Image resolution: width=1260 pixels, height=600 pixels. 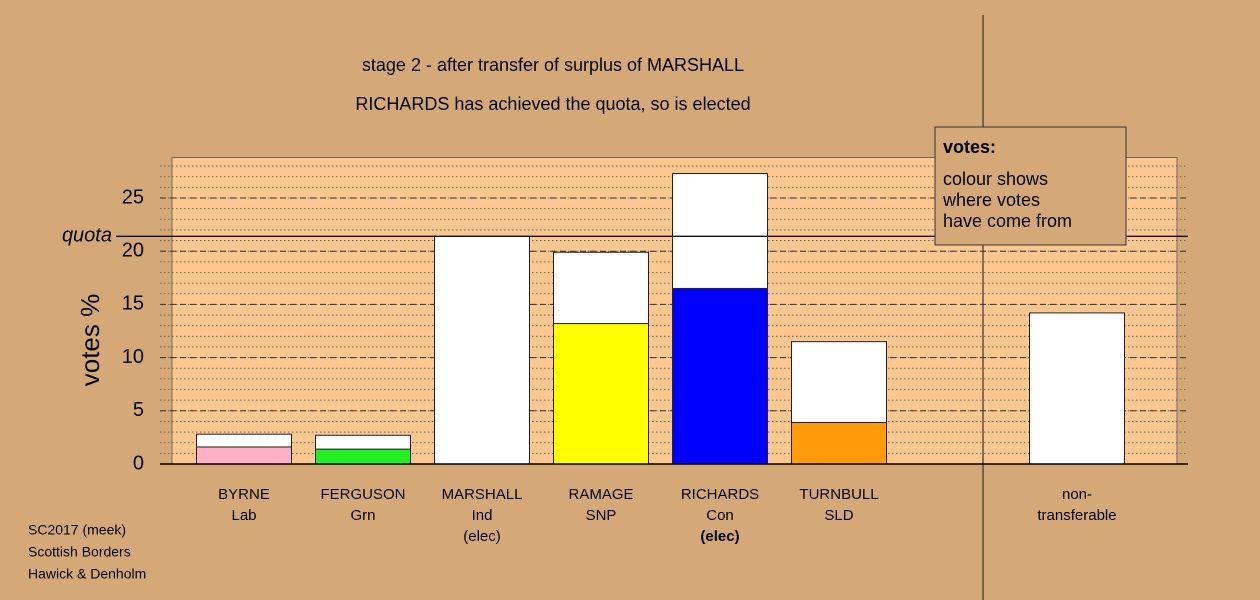 I want to click on y-tick-label: 15, so click(x=133, y=304).